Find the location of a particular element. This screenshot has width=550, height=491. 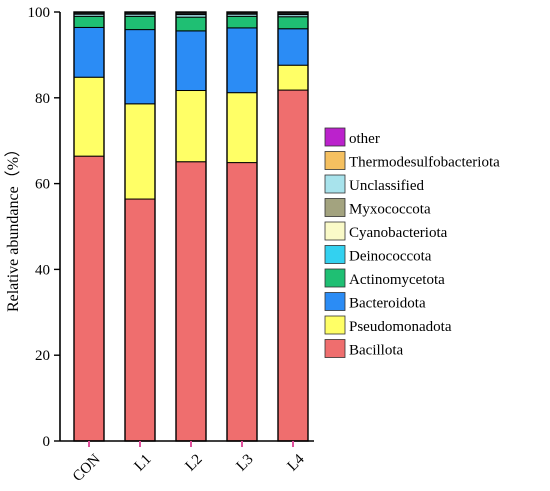

x-tick-label-l4: L4 is located at coordinates (296, 462).